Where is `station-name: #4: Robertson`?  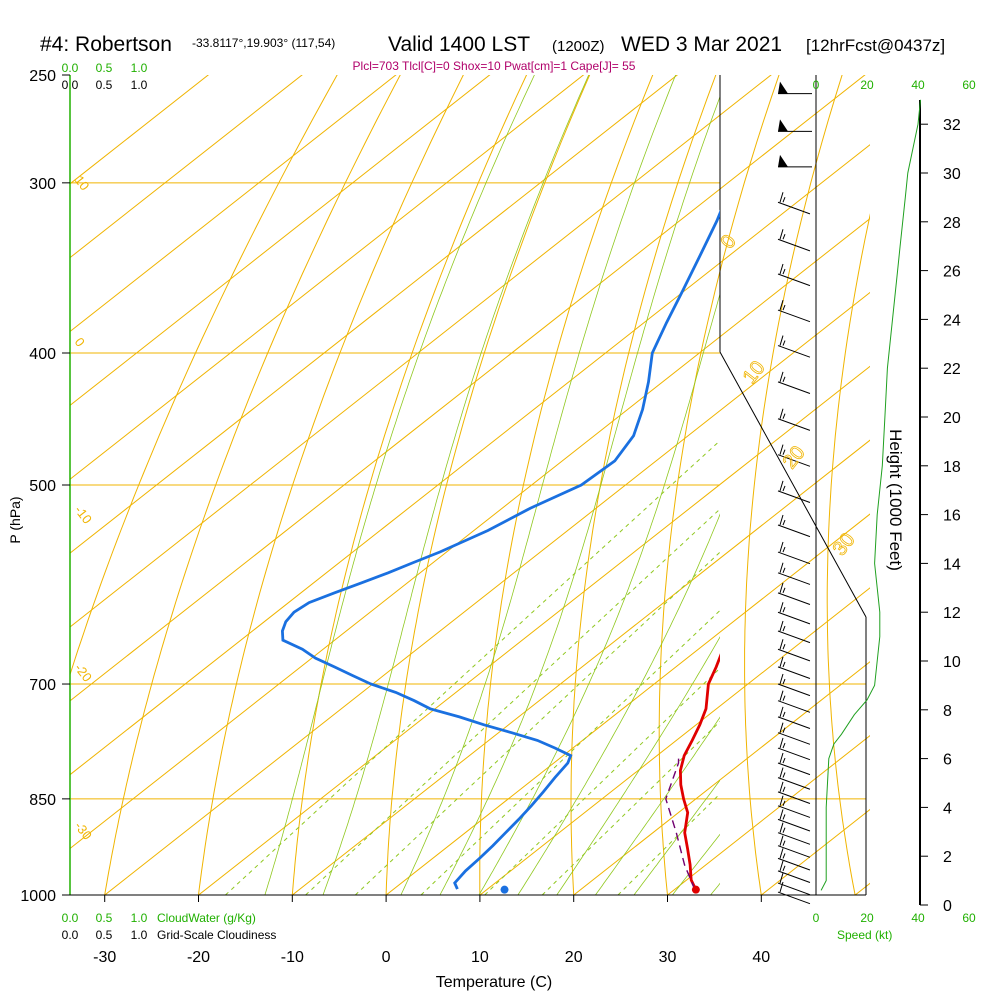 station-name: #4: Robertson is located at coordinates (106, 44).